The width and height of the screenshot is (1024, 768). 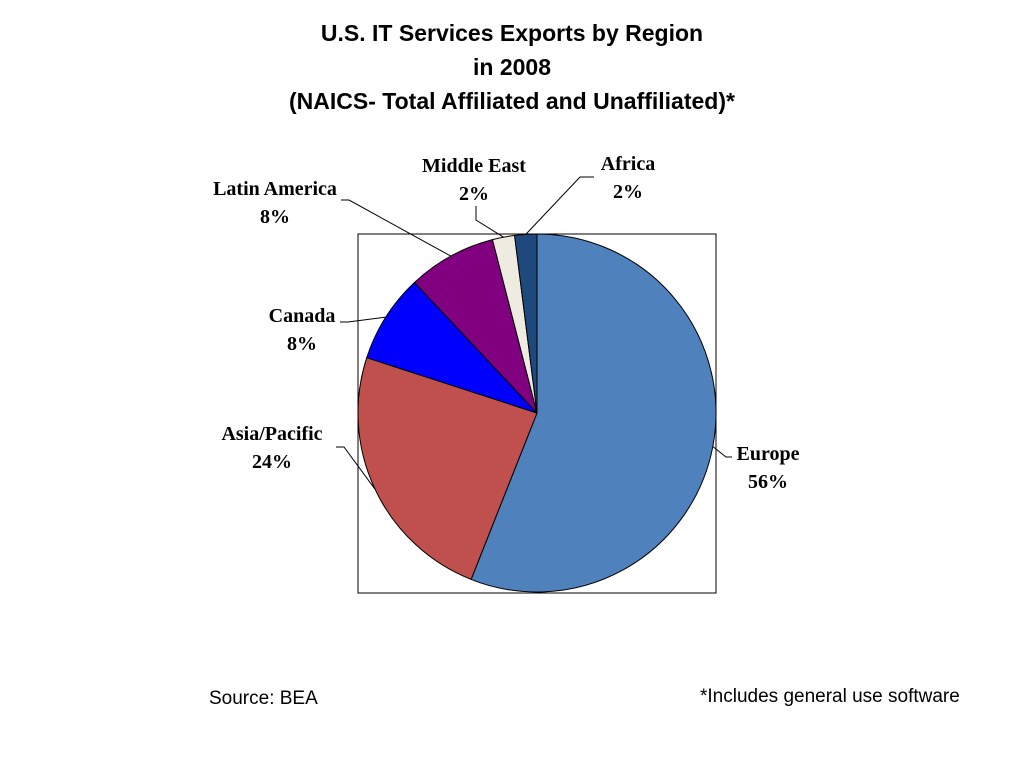 I want to click on slice-label-europe: Europe, so click(x=768, y=454).